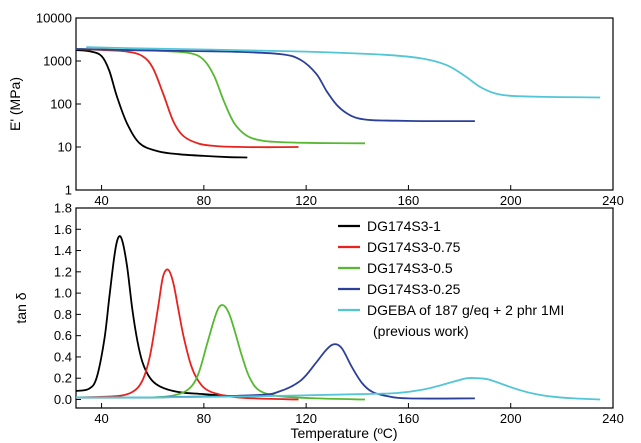 This screenshot has height=443, width=641. What do you see at coordinates (63, 208) in the screenshot?
I see `bottom-y-tick-label: 1.8` at bounding box center [63, 208].